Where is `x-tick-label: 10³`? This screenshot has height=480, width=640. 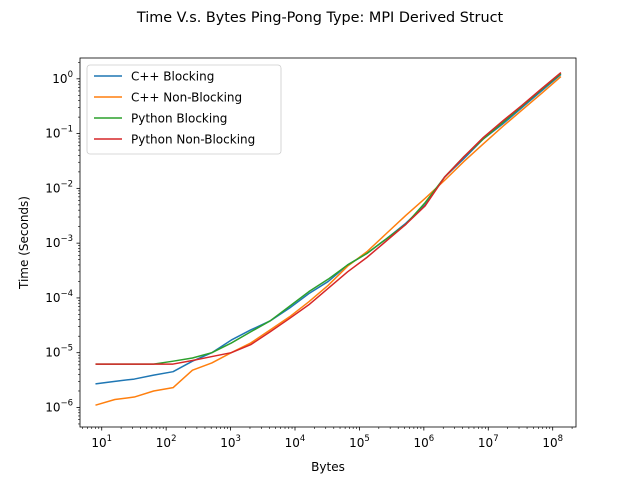 x-tick-label: 10³ is located at coordinates (230, 442).